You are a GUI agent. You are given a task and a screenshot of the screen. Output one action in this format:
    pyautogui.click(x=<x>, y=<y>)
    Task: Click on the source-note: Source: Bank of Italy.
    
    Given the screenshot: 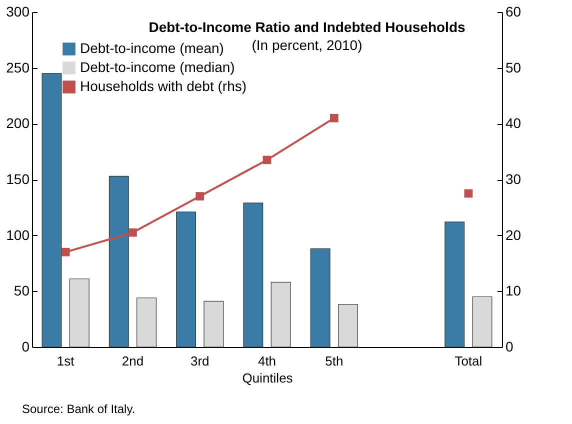 What is the action you would take?
    pyautogui.click(x=79, y=409)
    